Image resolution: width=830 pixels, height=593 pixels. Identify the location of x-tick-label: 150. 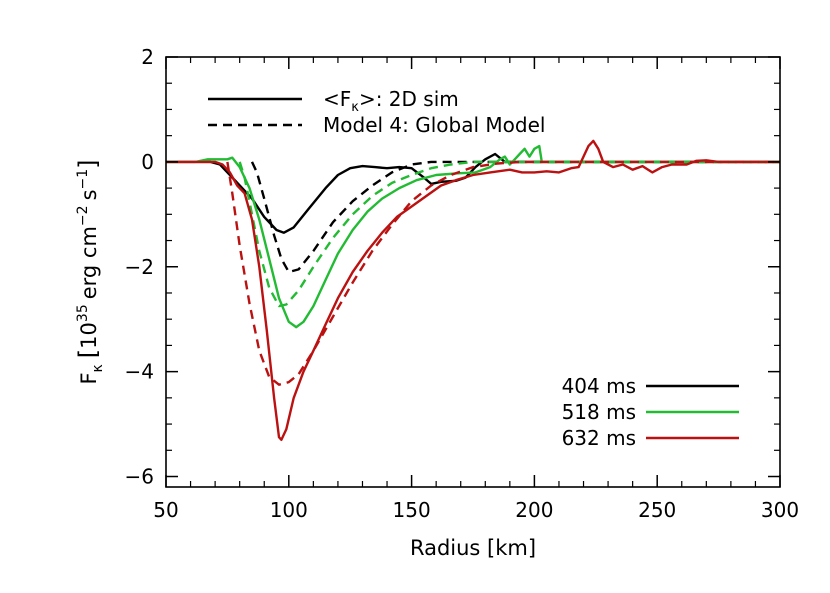
(412, 510).